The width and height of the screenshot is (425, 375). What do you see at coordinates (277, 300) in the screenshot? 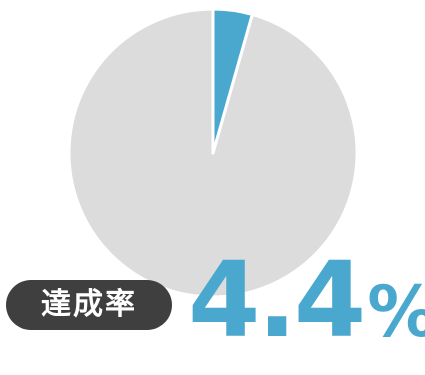
I see `achievement-rate-number: 4.4` at bounding box center [277, 300].